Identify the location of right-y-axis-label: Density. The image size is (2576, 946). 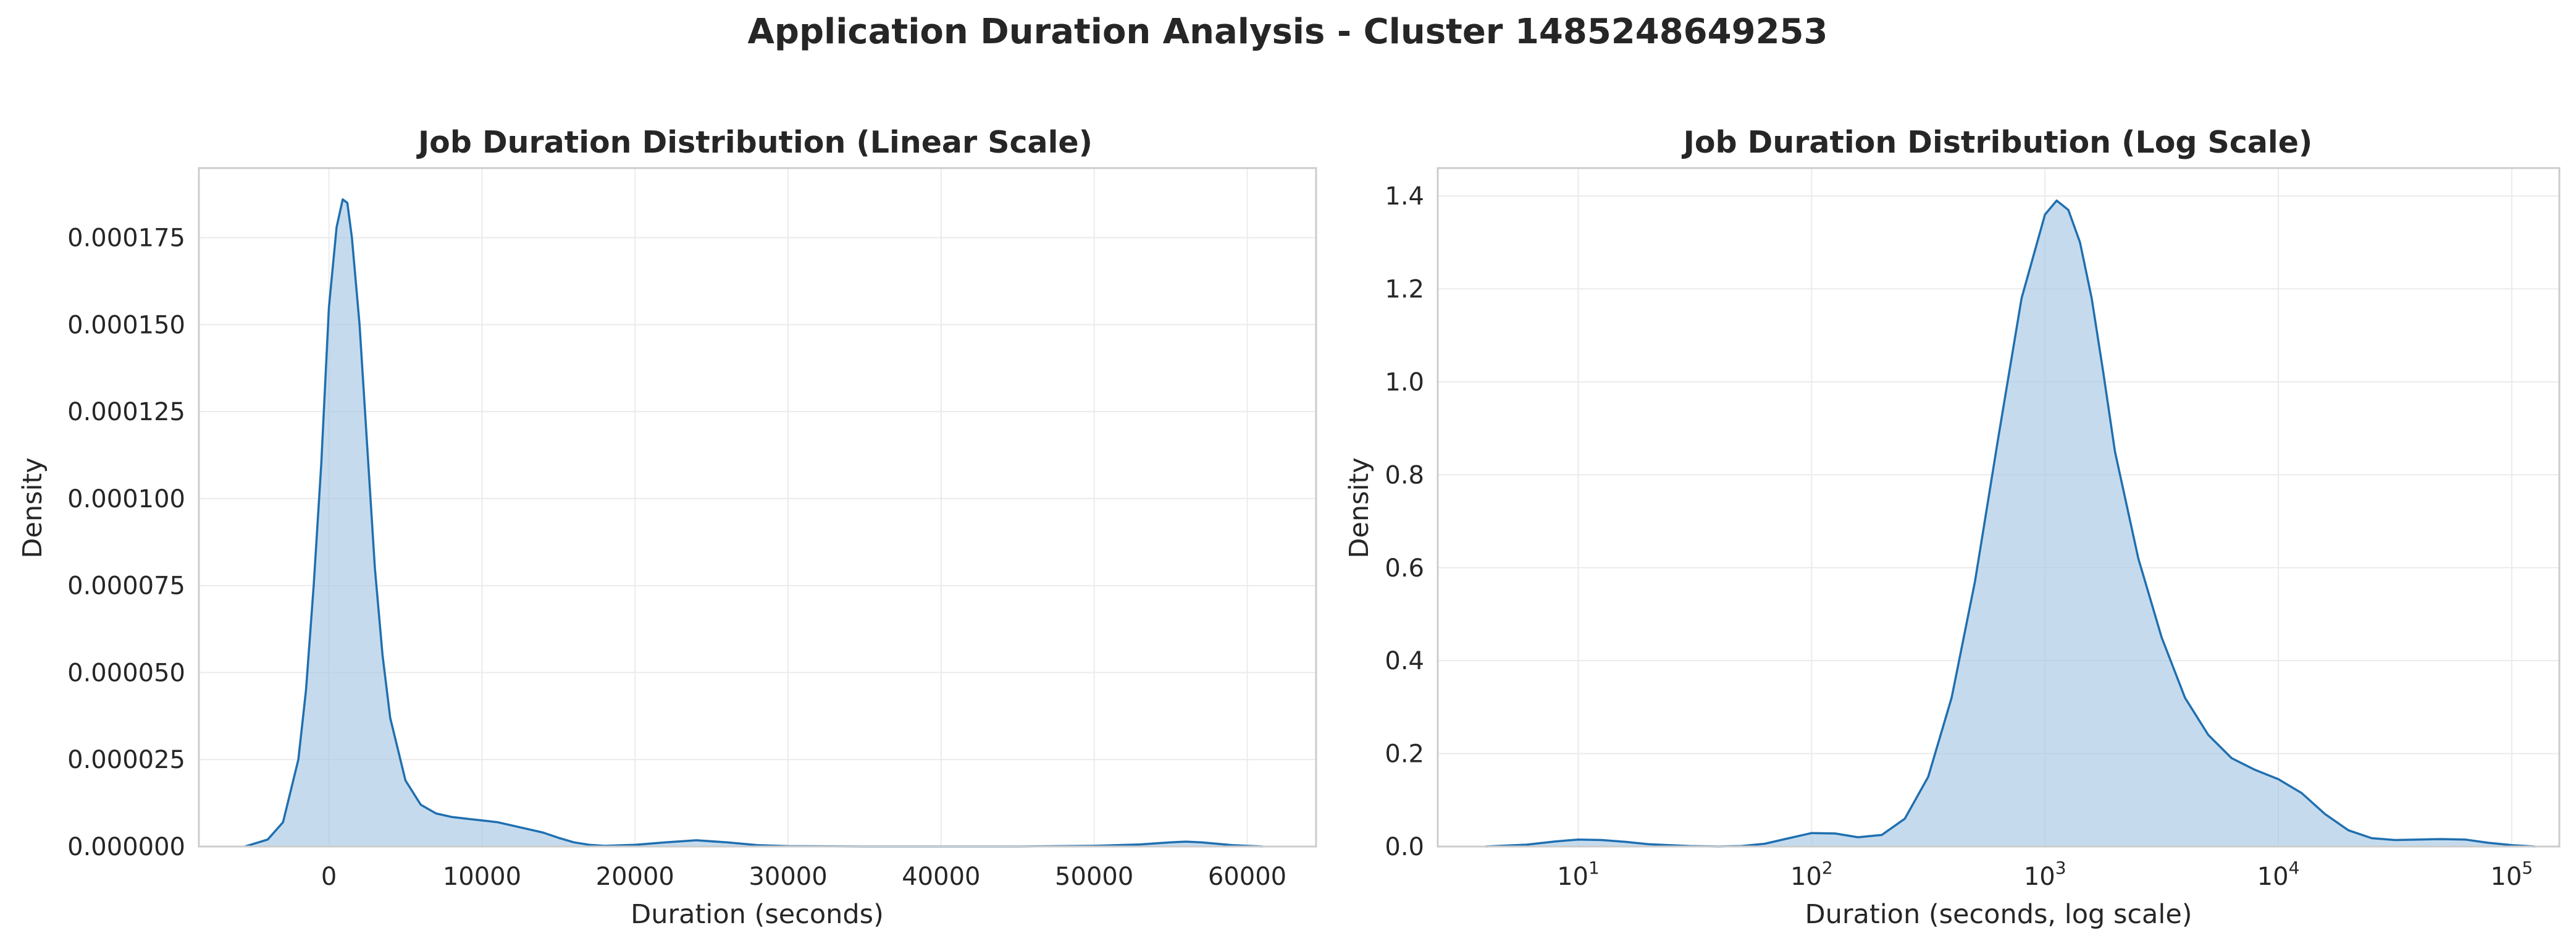
(1359, 507).